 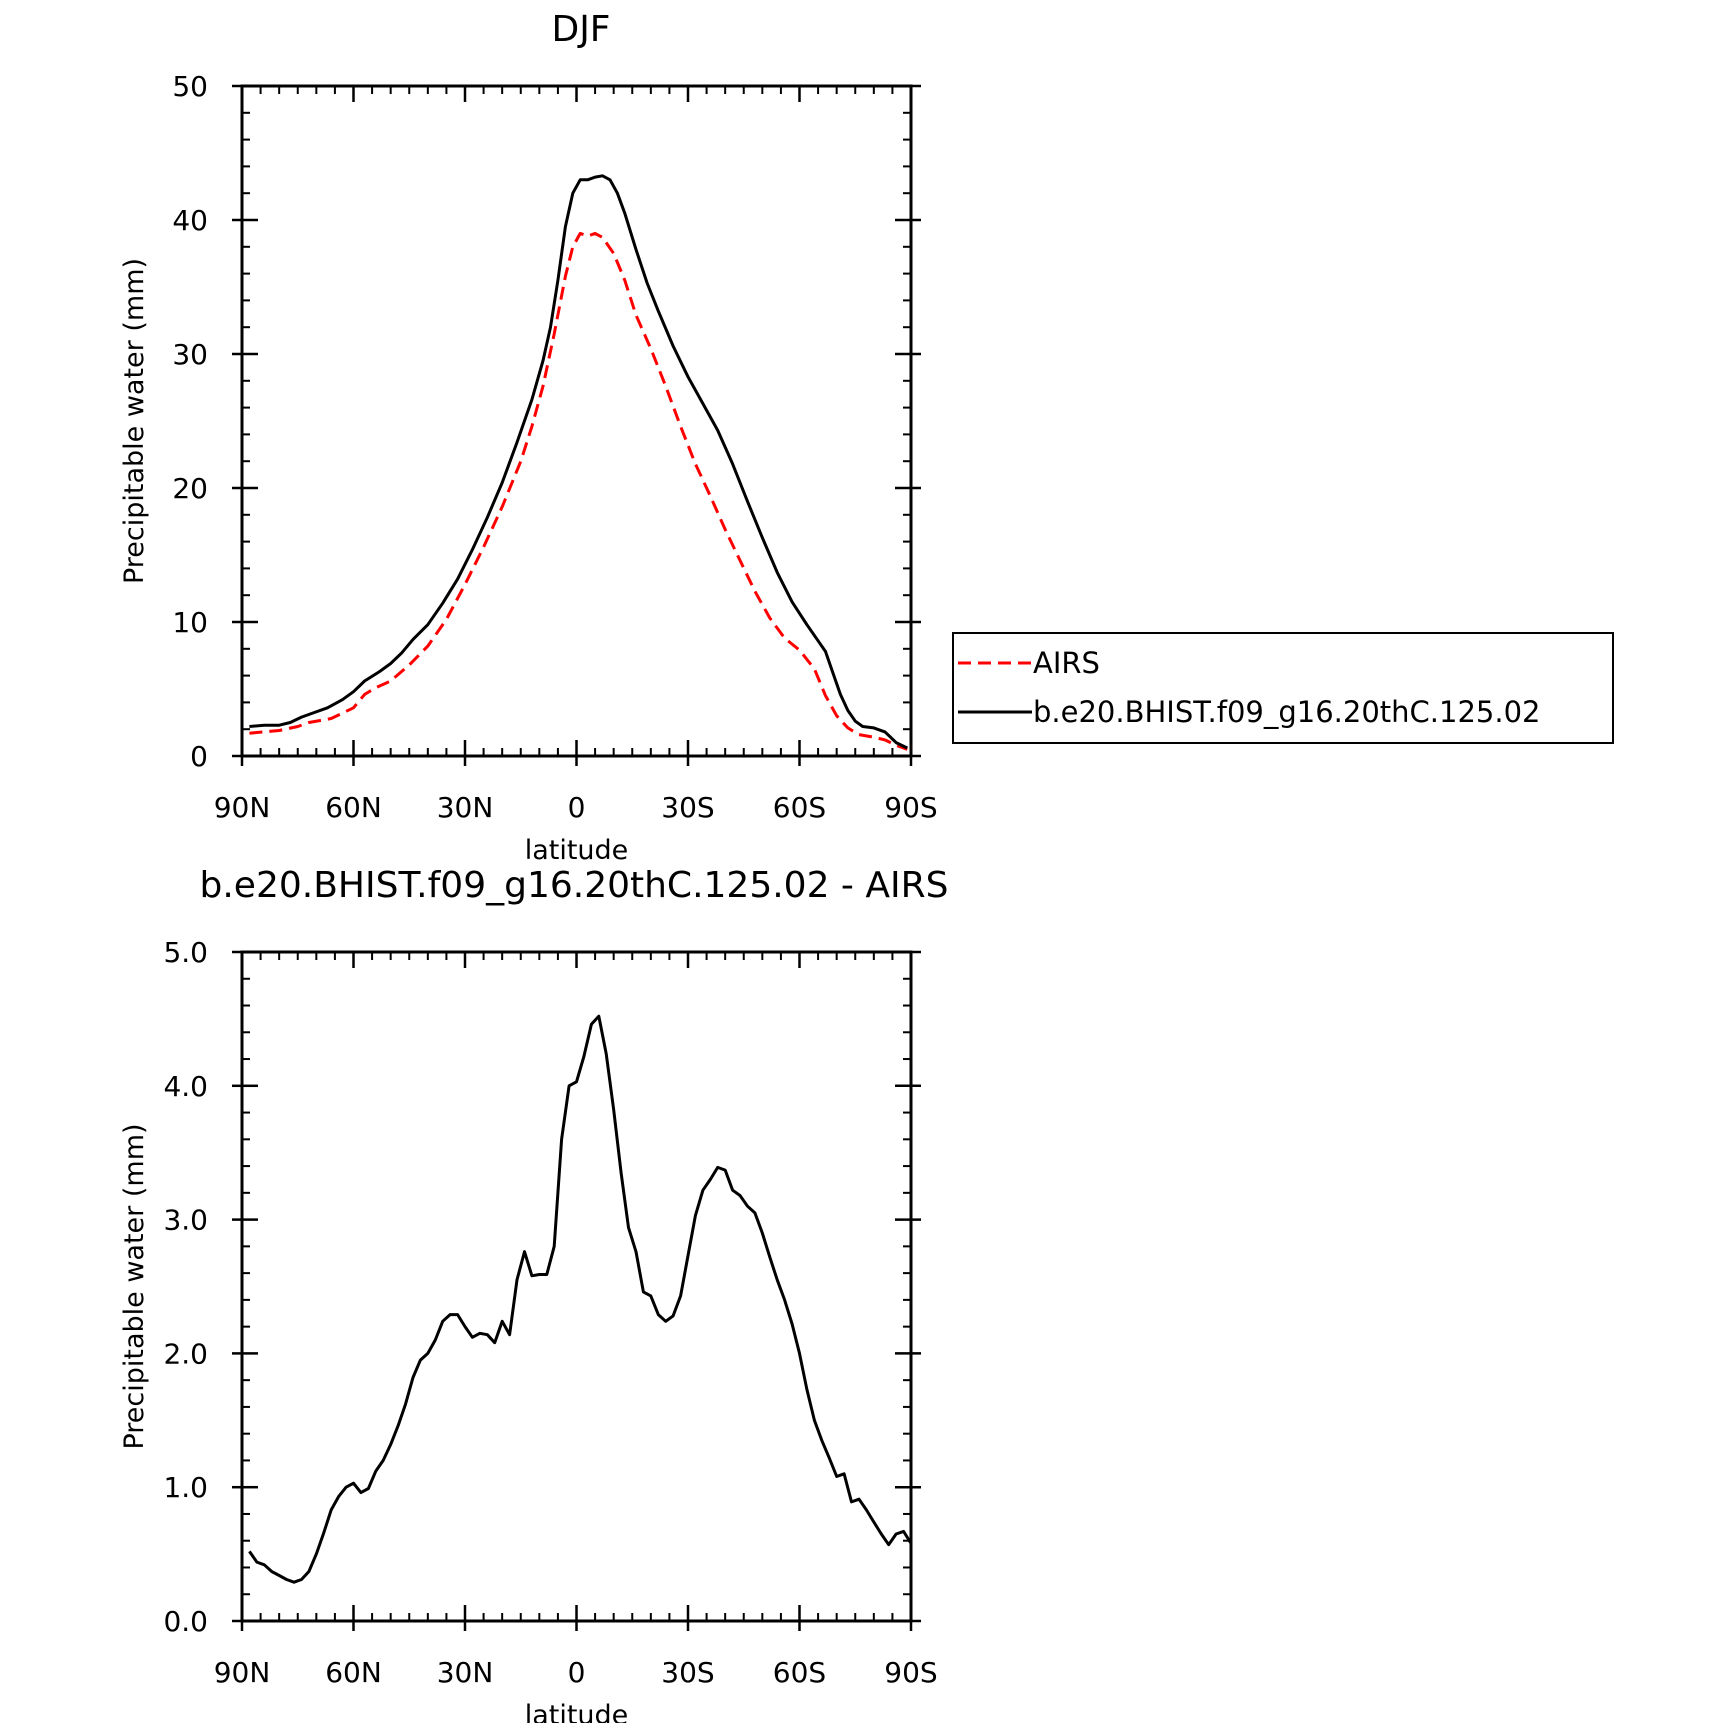 I want to click on top-y-axis-label: Precipitable water (mm), so click(x=134, y=421).